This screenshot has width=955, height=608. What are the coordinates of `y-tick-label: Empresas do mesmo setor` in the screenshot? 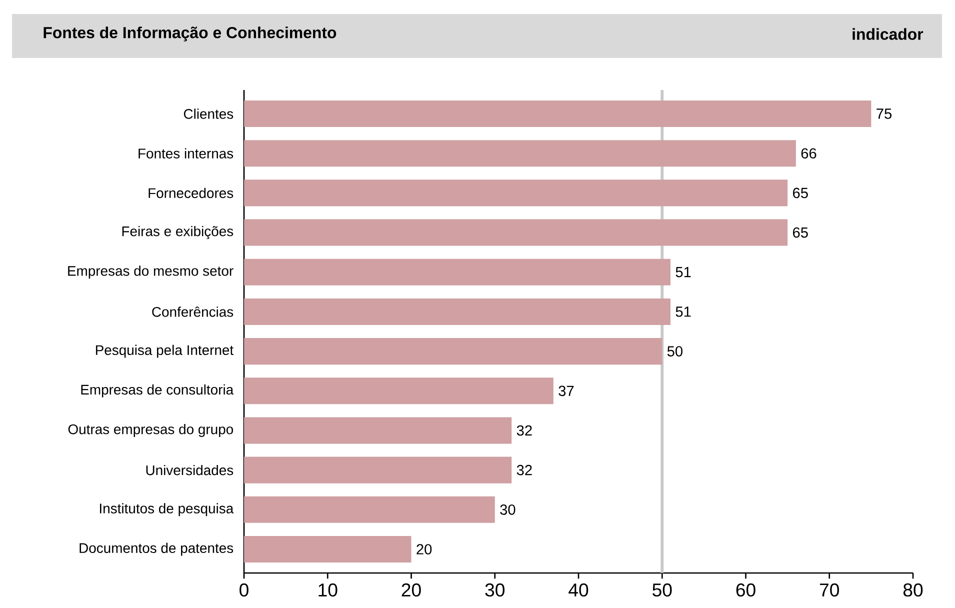 It's located at (151, 272).